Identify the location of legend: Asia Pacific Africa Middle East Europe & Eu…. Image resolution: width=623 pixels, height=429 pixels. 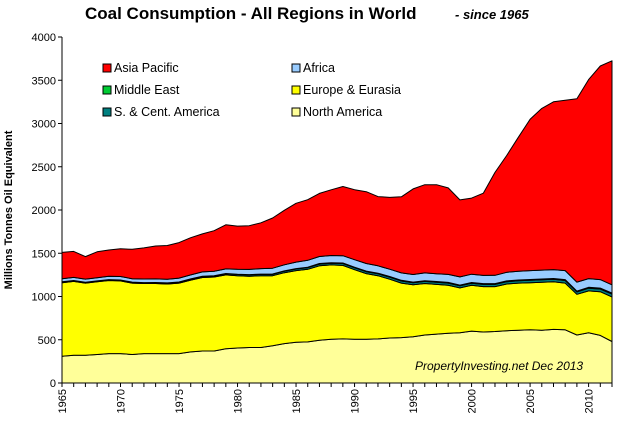
(251, 90).